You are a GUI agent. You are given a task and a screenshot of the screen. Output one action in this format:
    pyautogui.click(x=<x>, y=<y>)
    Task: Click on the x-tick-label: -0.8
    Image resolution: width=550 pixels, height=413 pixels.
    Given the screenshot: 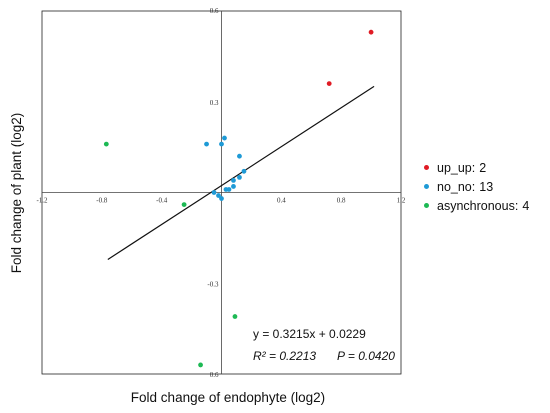 What is the action you would take?
    pyautogui.click(x=102, y=201)
    